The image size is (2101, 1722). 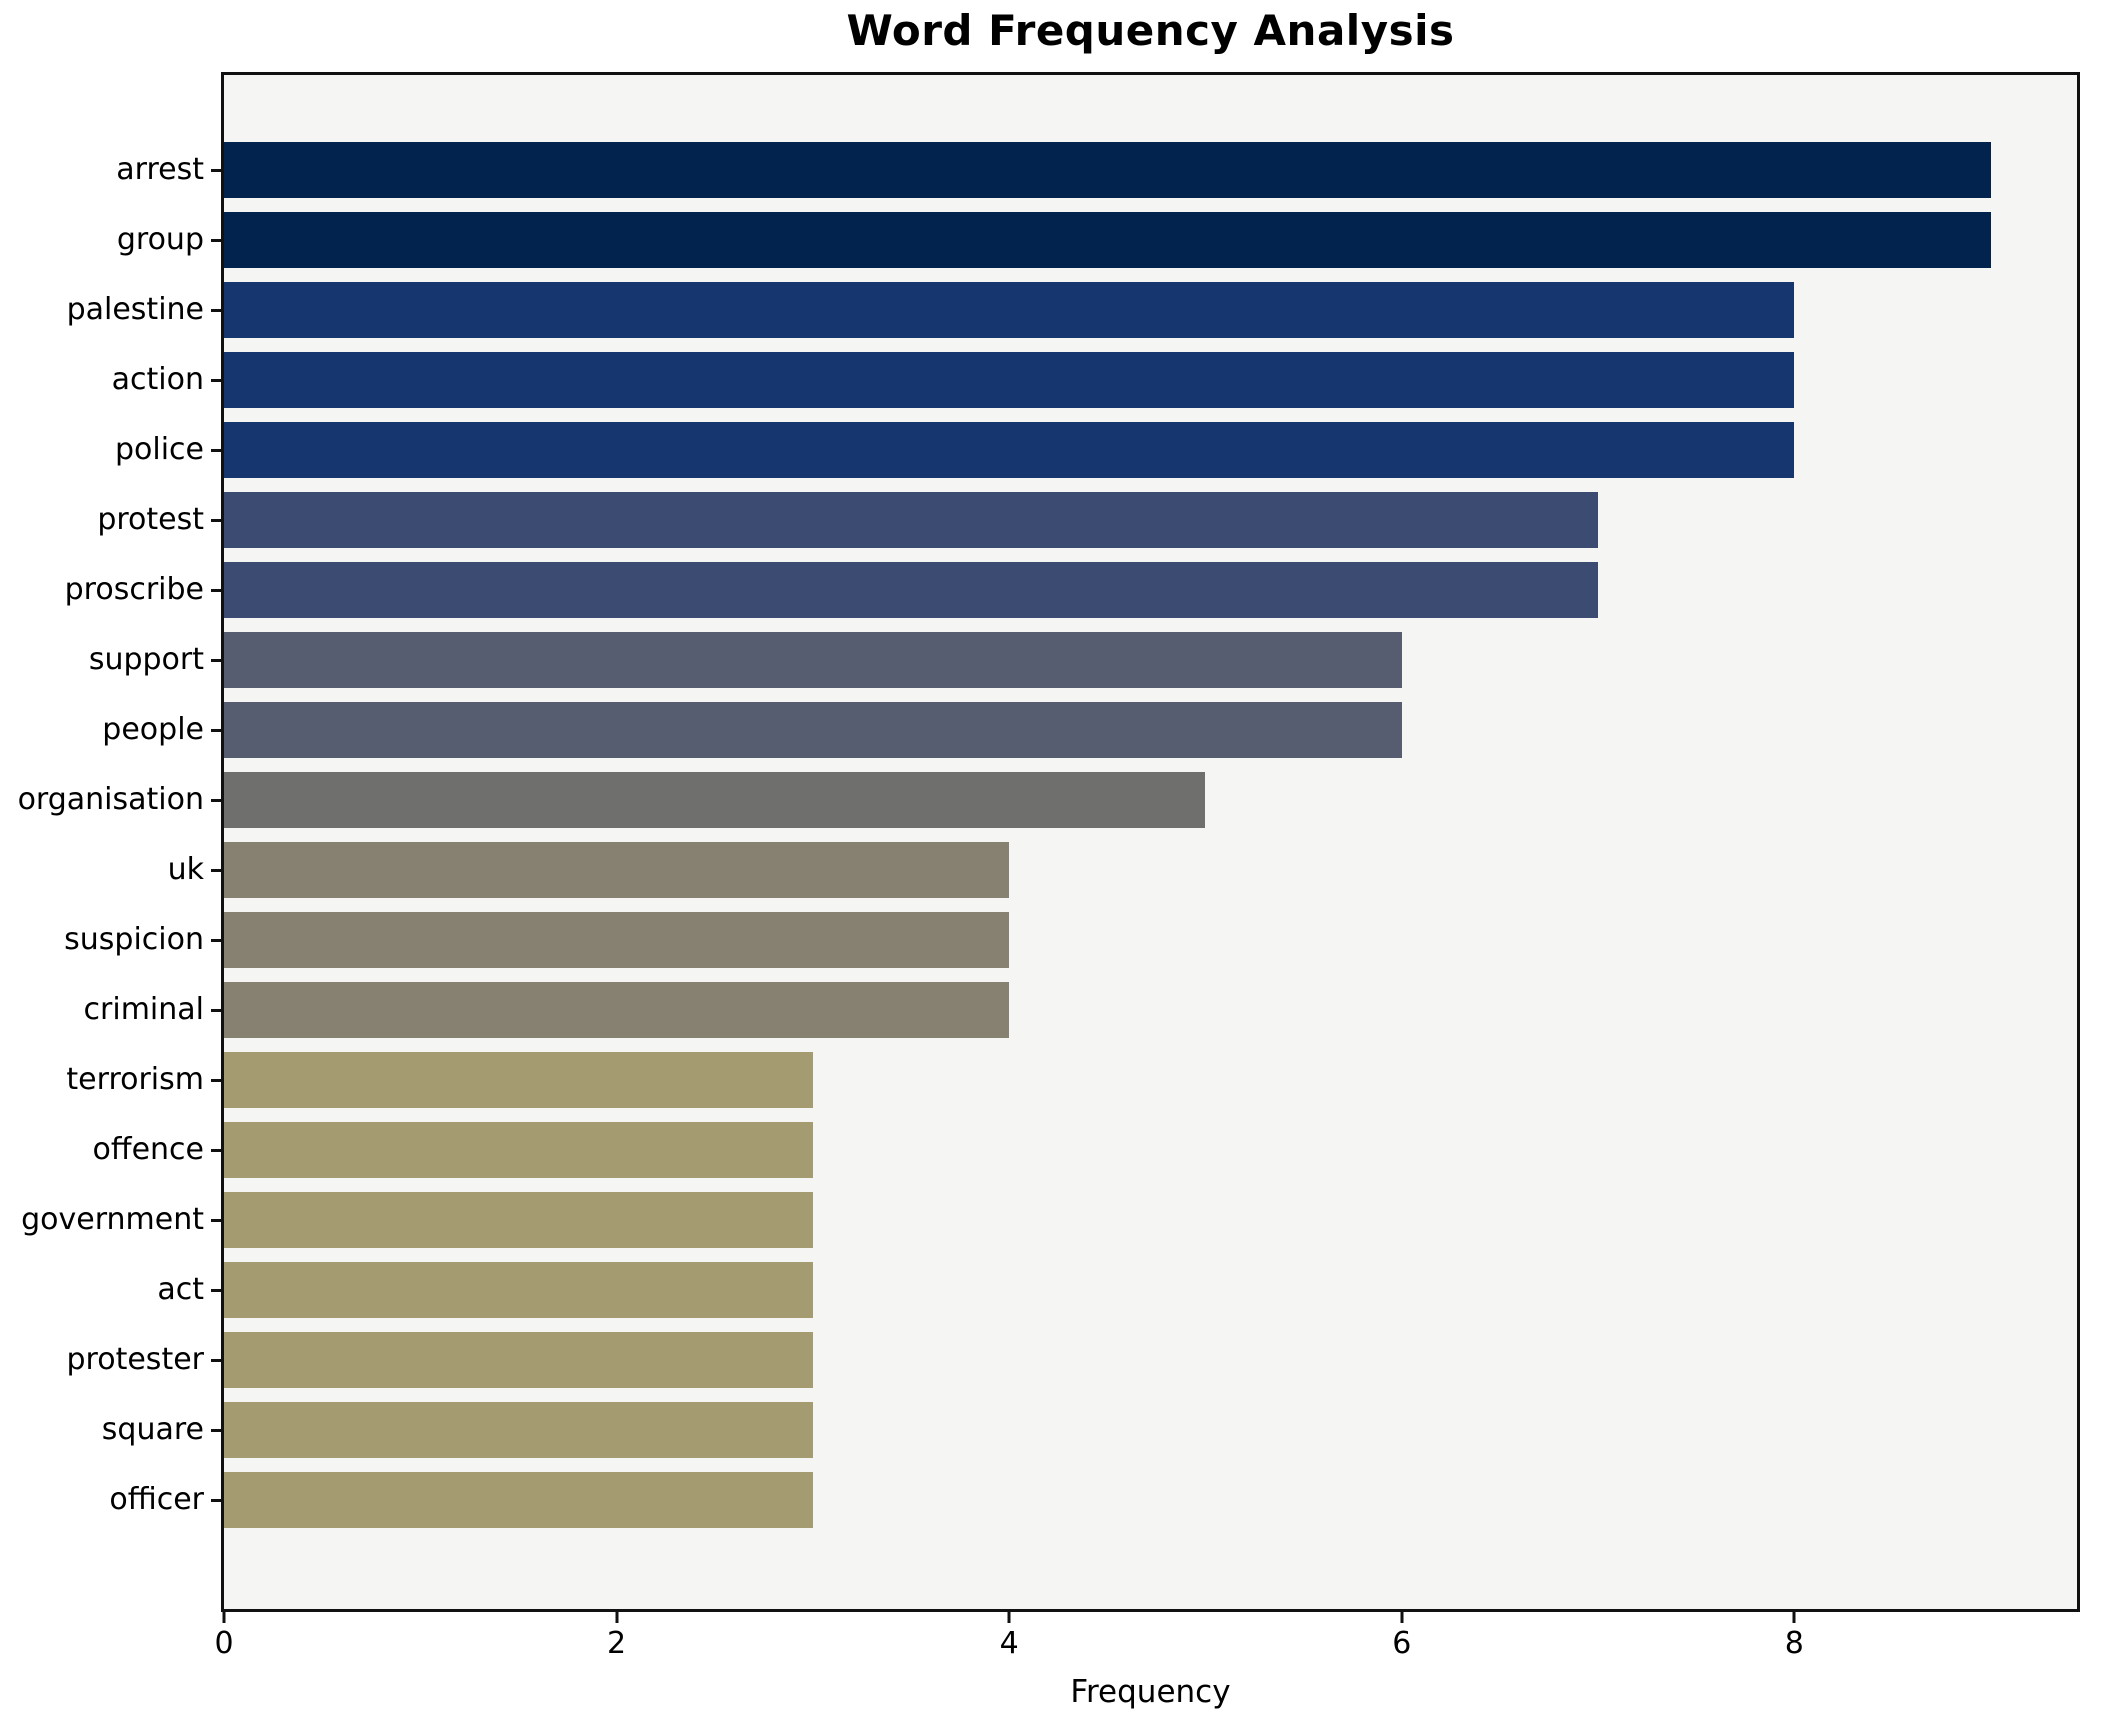 What do you see at coordinates (1402, 1643) in the screenshot?
I see `x-tick-label-6: 6` at bounding box center [1402, 1643].